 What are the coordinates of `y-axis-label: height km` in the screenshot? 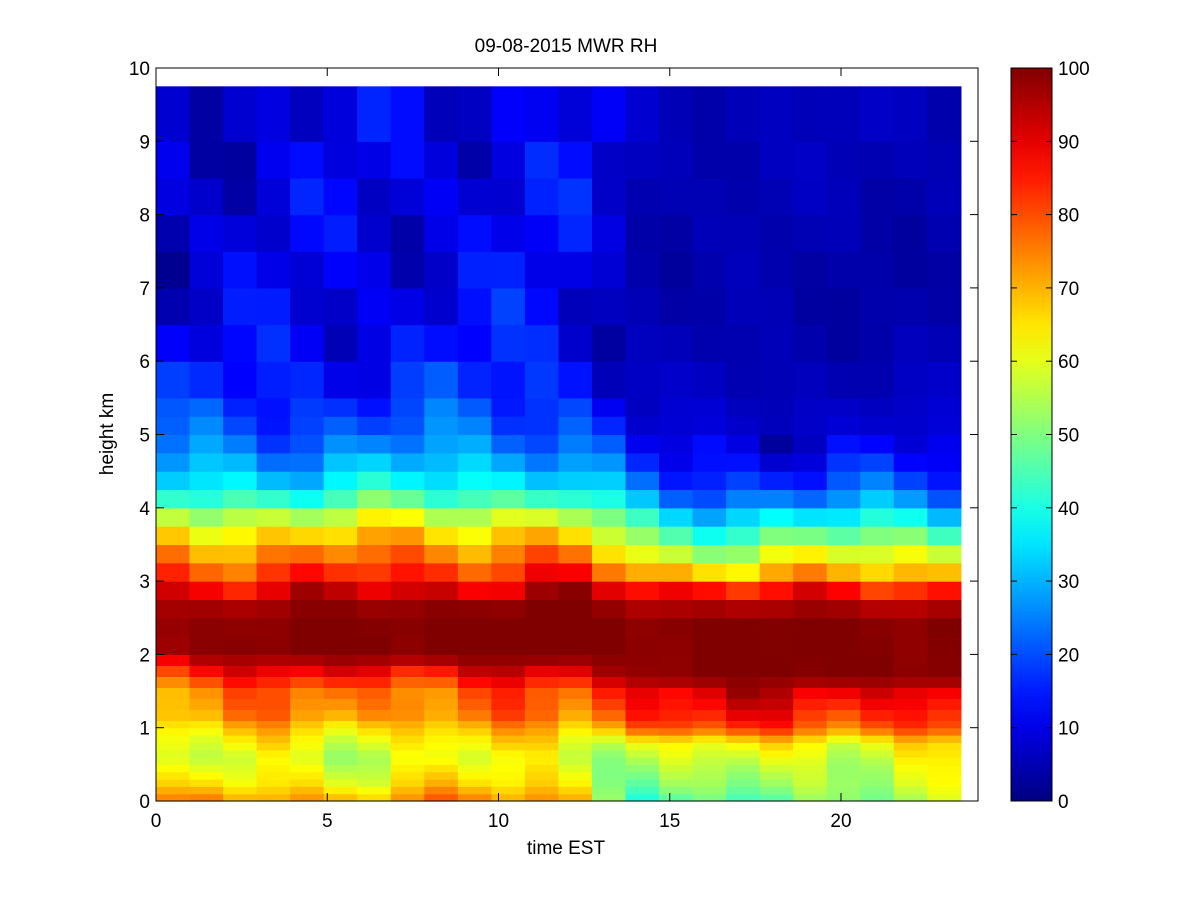 It's located at (107, 434).